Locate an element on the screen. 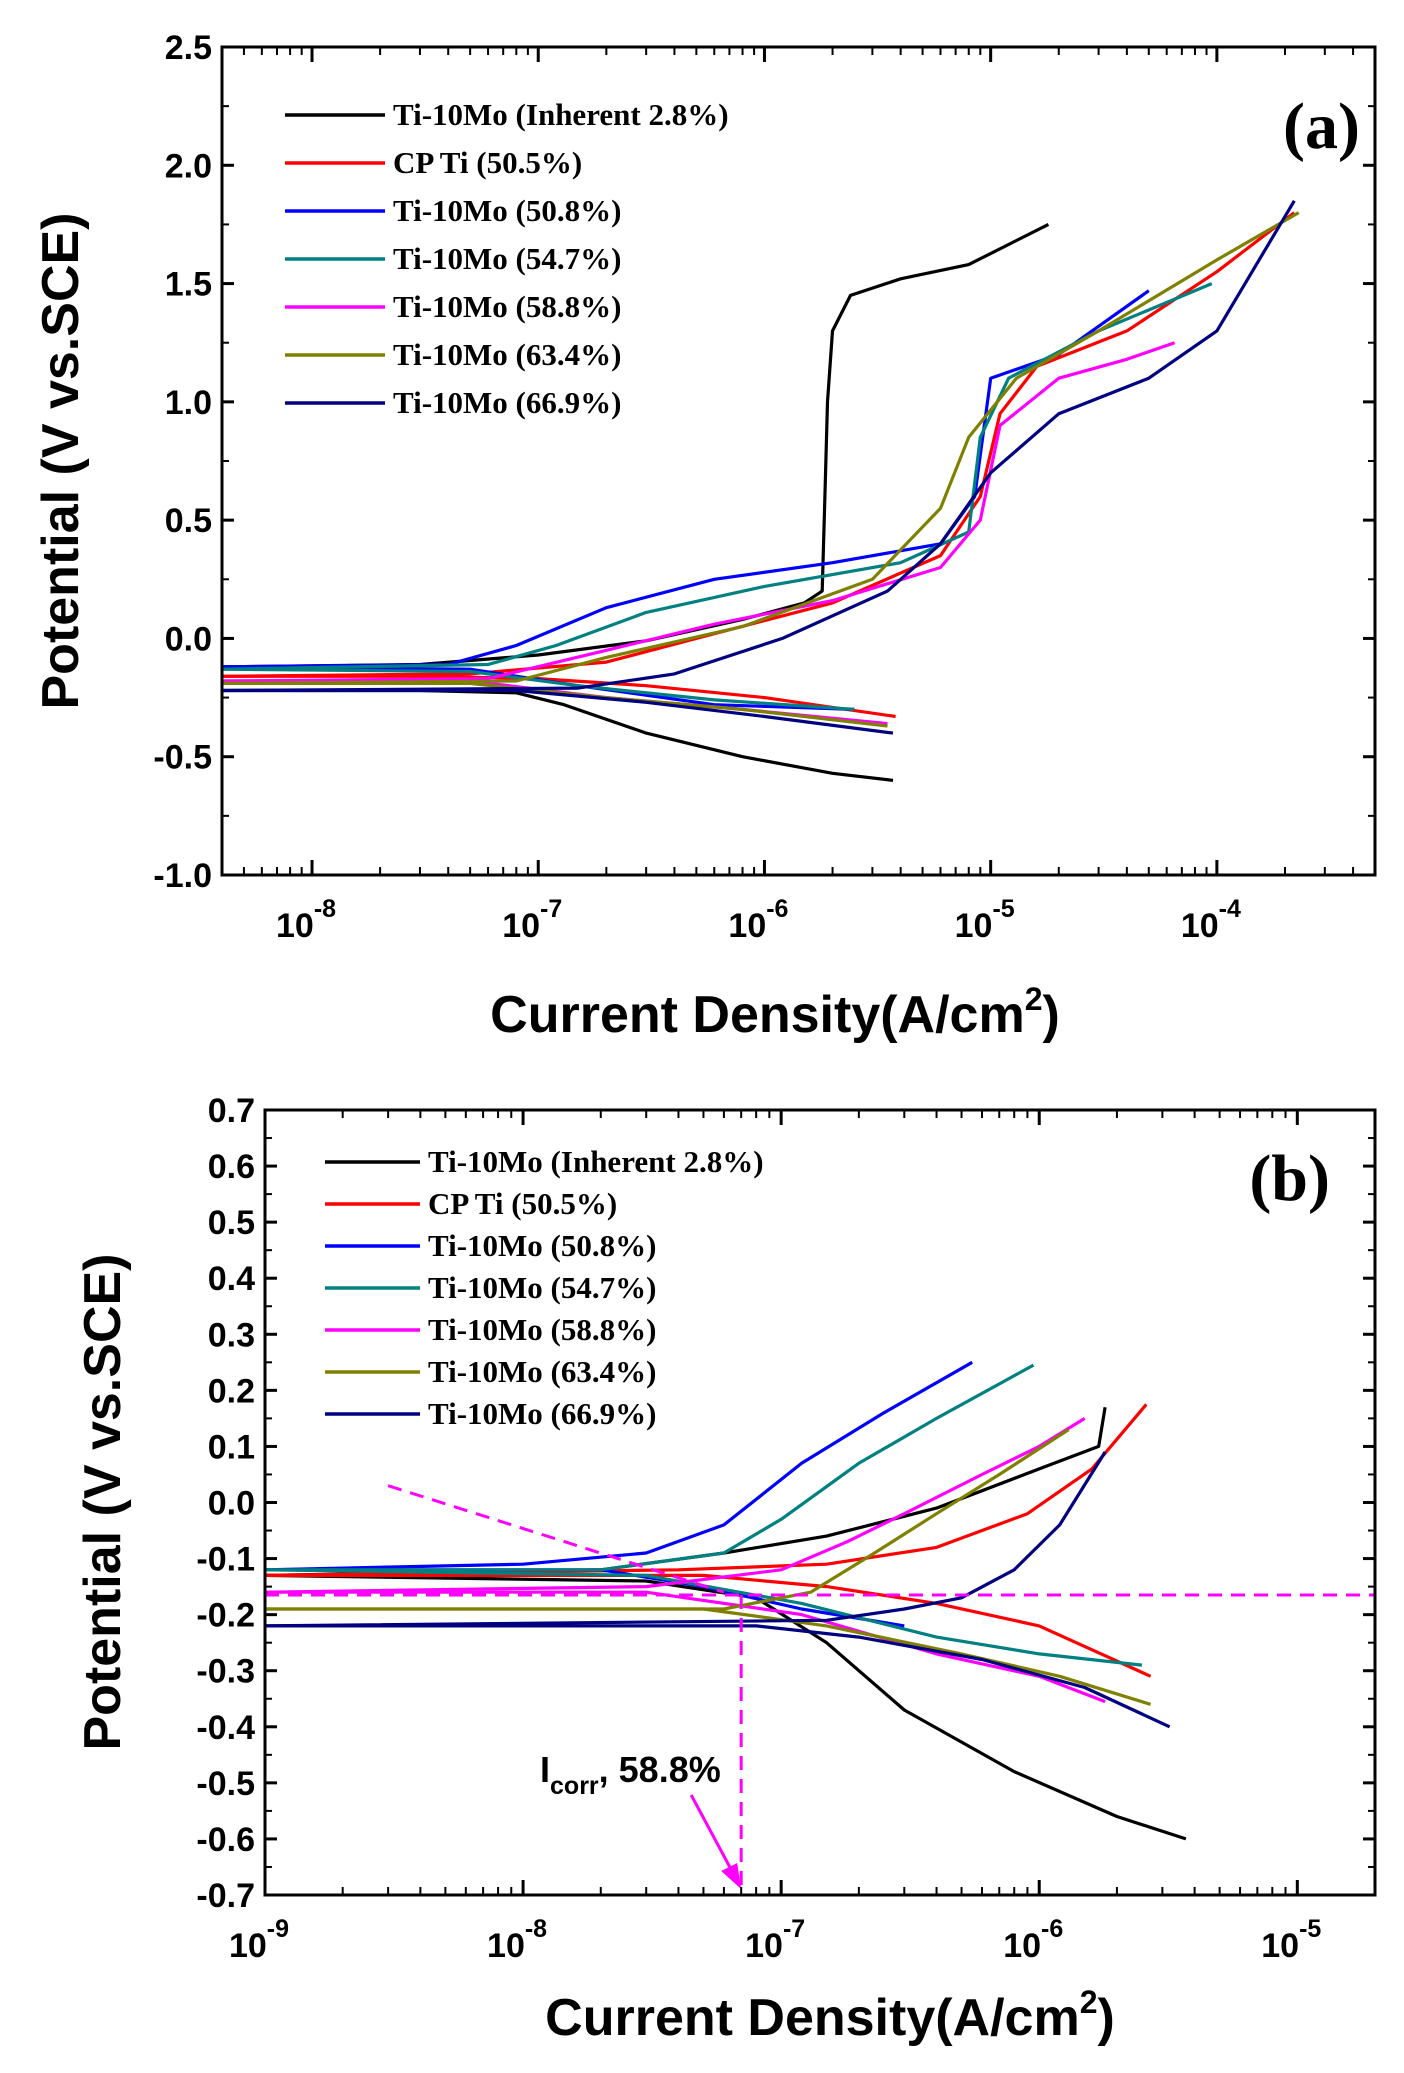  legend-entry-1: Ti-10Mo (Inherent 2.8%) is located at coordinates (561, 114).